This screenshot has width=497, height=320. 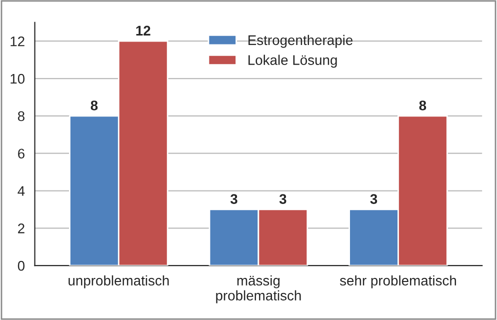 What do you see at coordinates (21, 116) in the screenshot?
I see `y-tick-label: 8` at bounding box center [21, 116].